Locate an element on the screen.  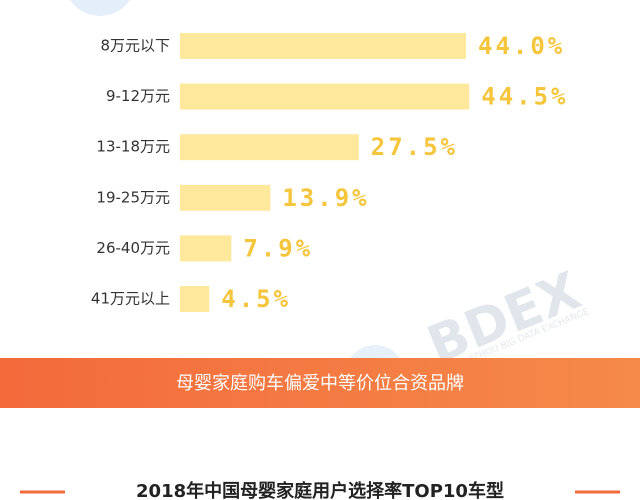
value-label: 7.9% is located at coordinates (278, 248).